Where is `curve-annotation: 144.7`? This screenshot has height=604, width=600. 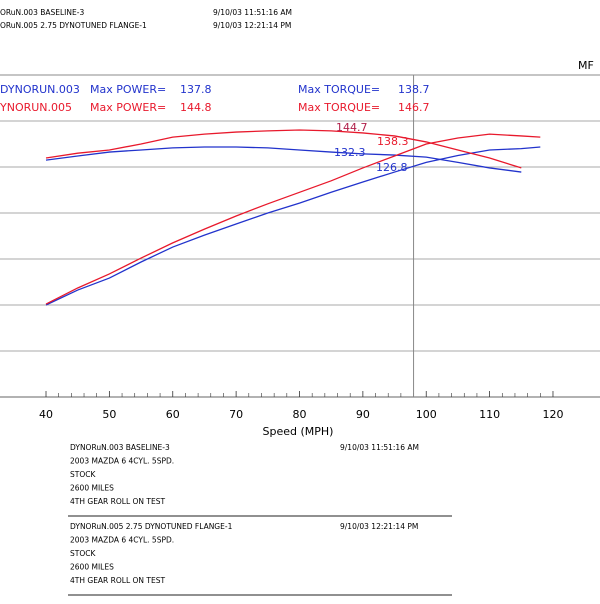 curve-annotation: 144.7 is located at coordinates (352, 127).